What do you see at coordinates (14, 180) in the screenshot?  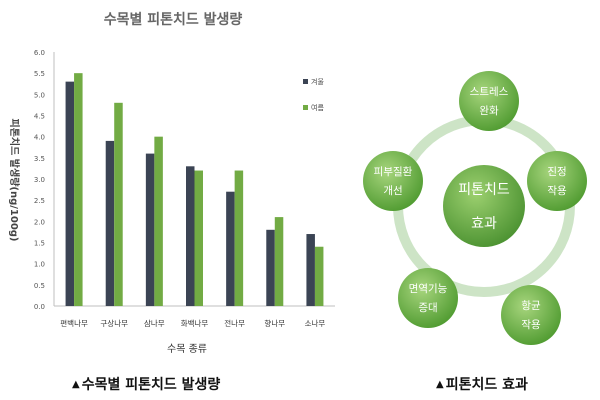 I see `y-axis-label: 피톤치드 발생량(ng/100g)` at bounding box center [14, 180].